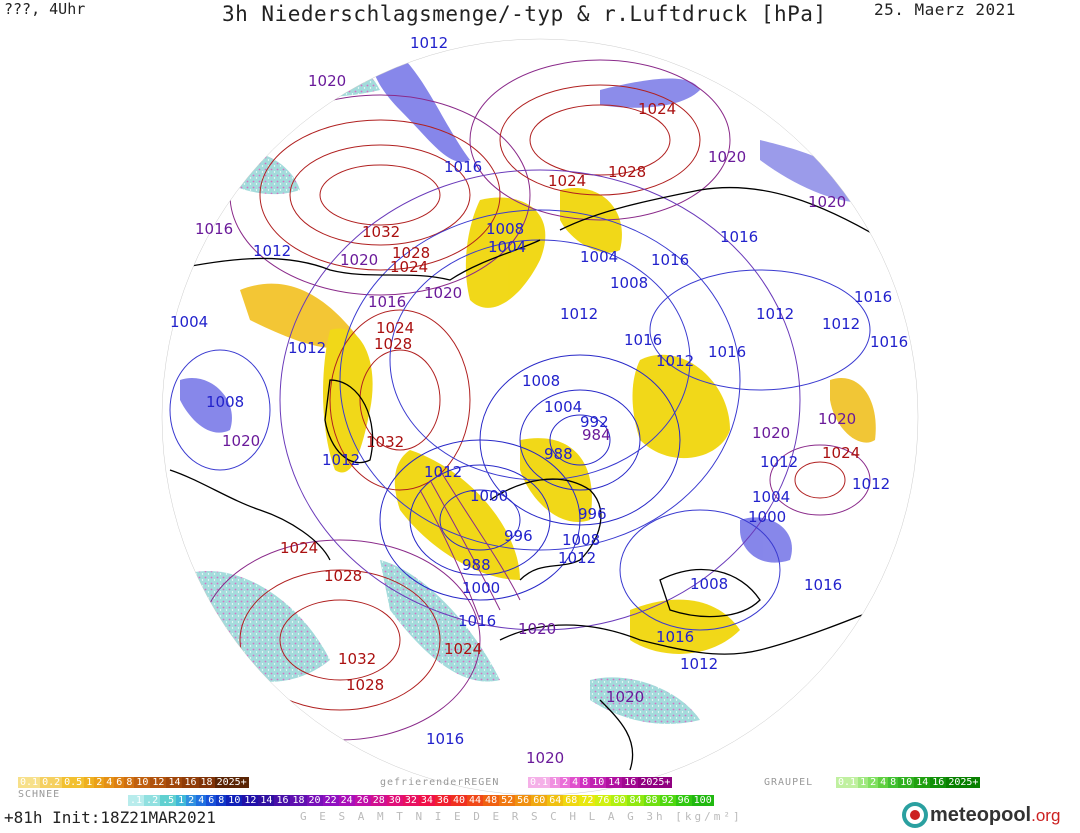 The width and height of the screenshot is (1080, 833). I want to click on legend-swatch: 40, so click(458, 800).